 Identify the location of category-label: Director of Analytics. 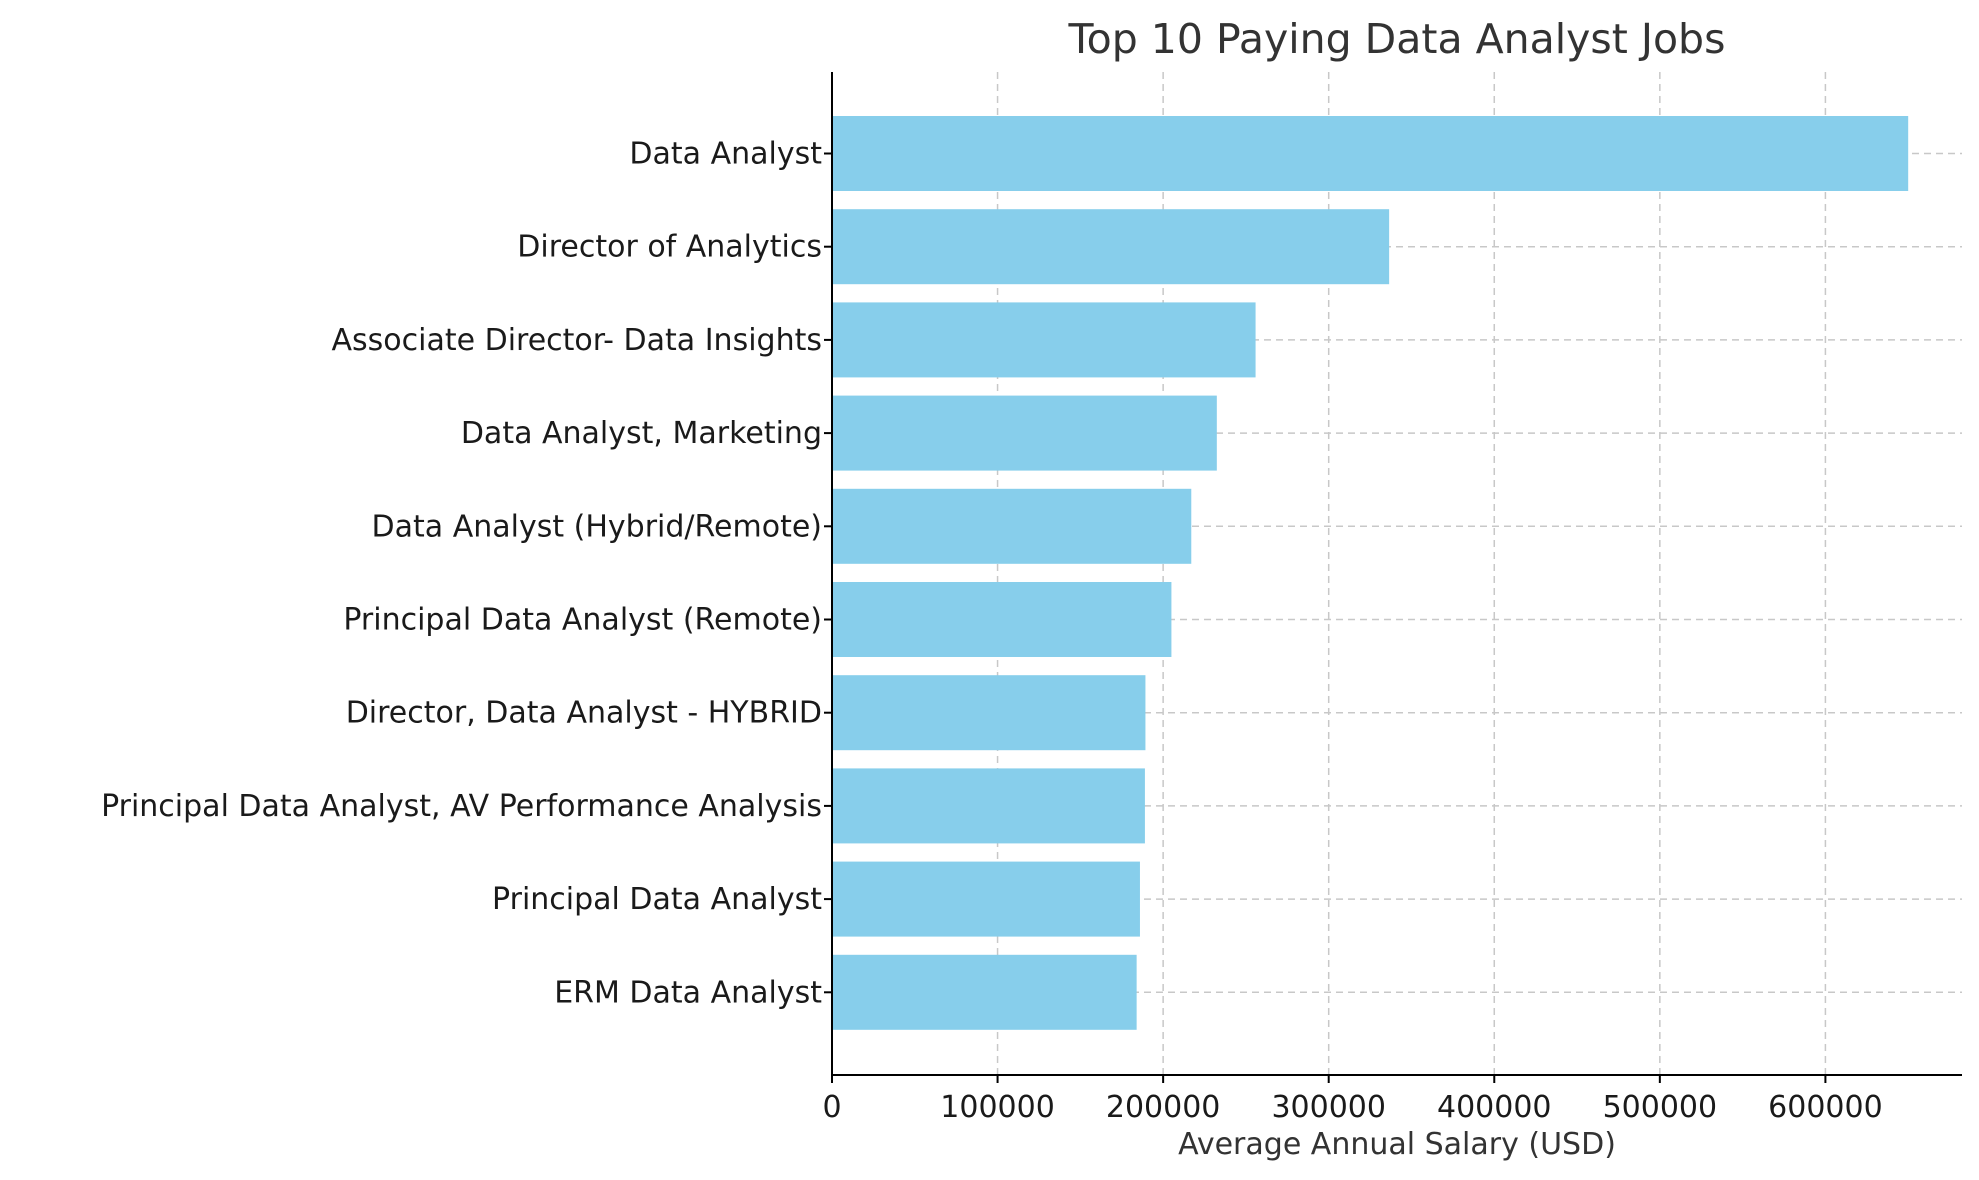
(669, 247).